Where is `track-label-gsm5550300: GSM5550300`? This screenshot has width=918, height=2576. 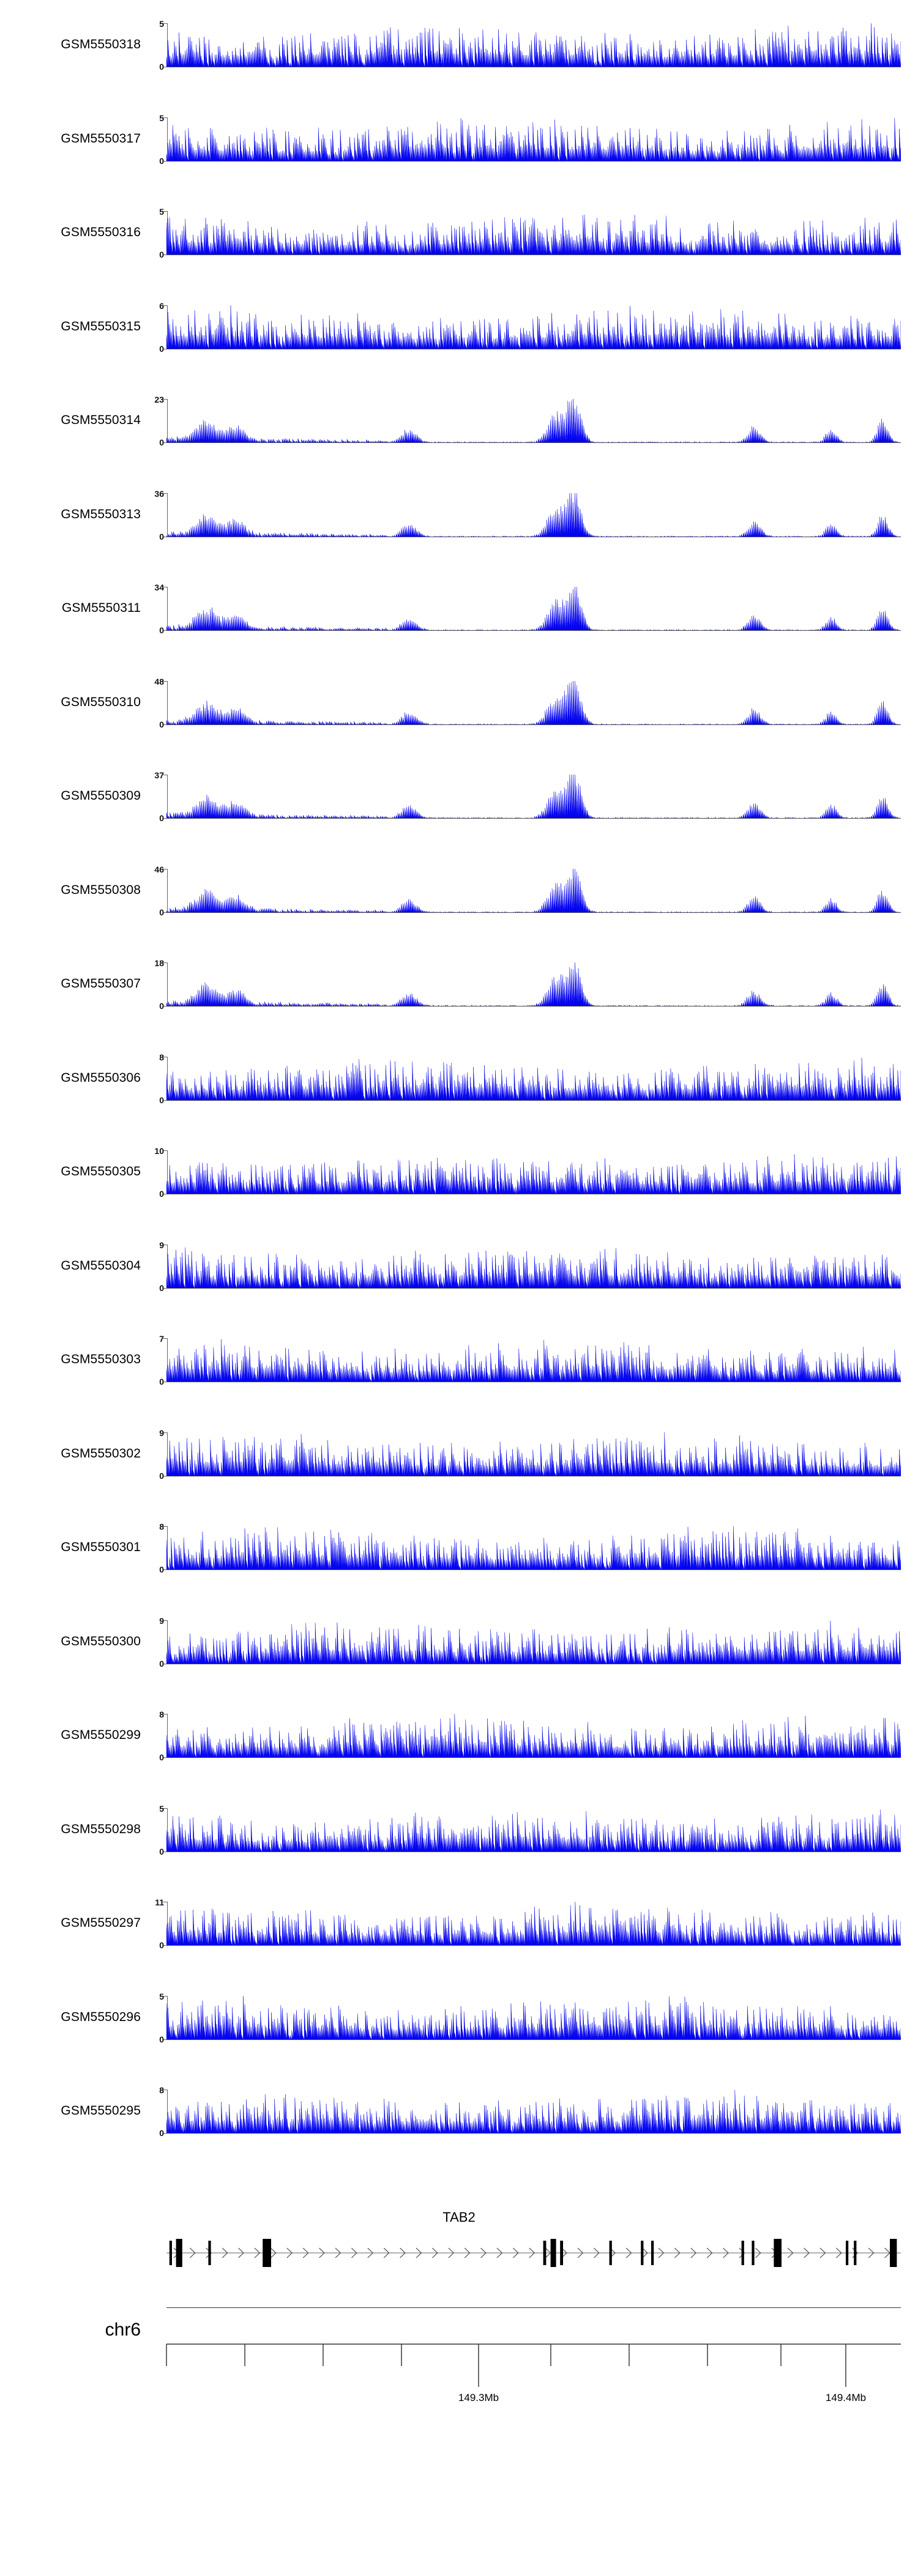
track-label-gsm5550300: GSM5550300 is located at coordinates (101, 1641).